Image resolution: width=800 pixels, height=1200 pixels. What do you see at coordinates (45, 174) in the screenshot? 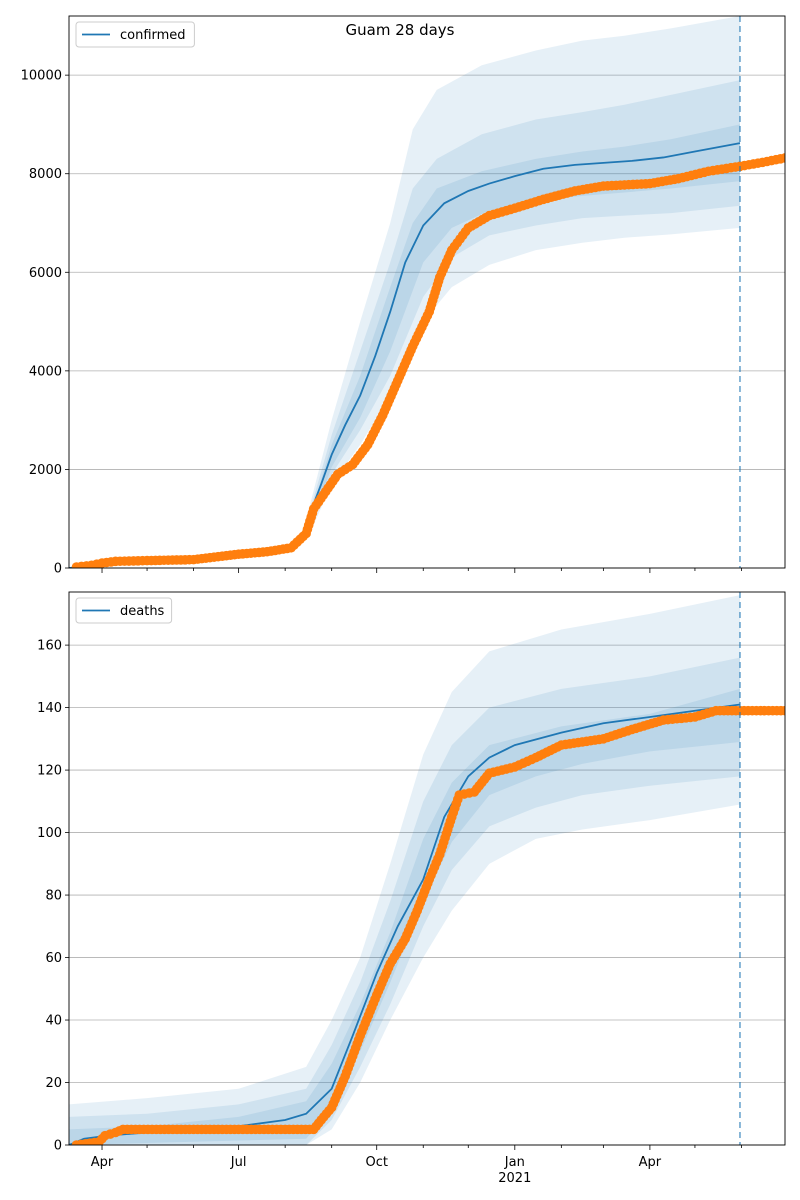
I see `y-tick-label: 8000` at bounding box center [45, 174].